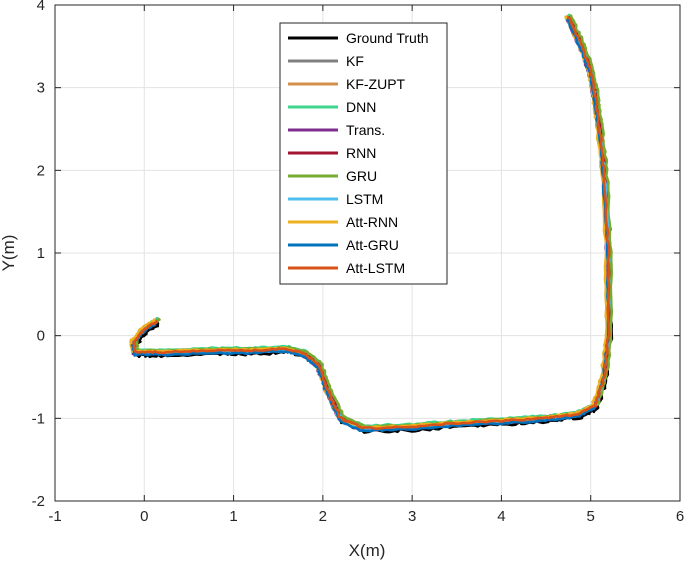 The width and height of the screenshot is (685, 562). I want to click on legend-entry: KF-ZUPT, so click(376, 84).